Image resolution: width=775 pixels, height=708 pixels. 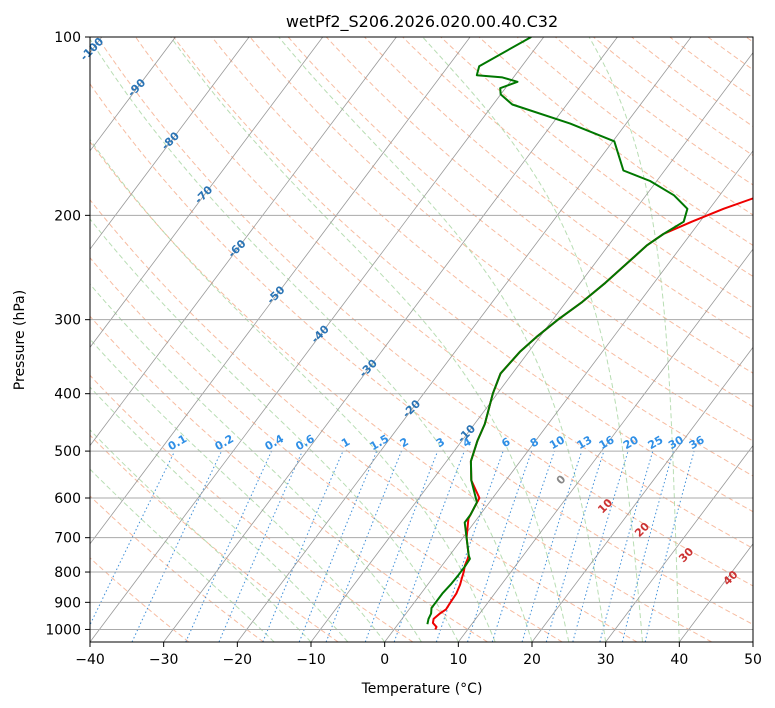 I want to click on y-tick-label: 300, so click(x=67, y=321).